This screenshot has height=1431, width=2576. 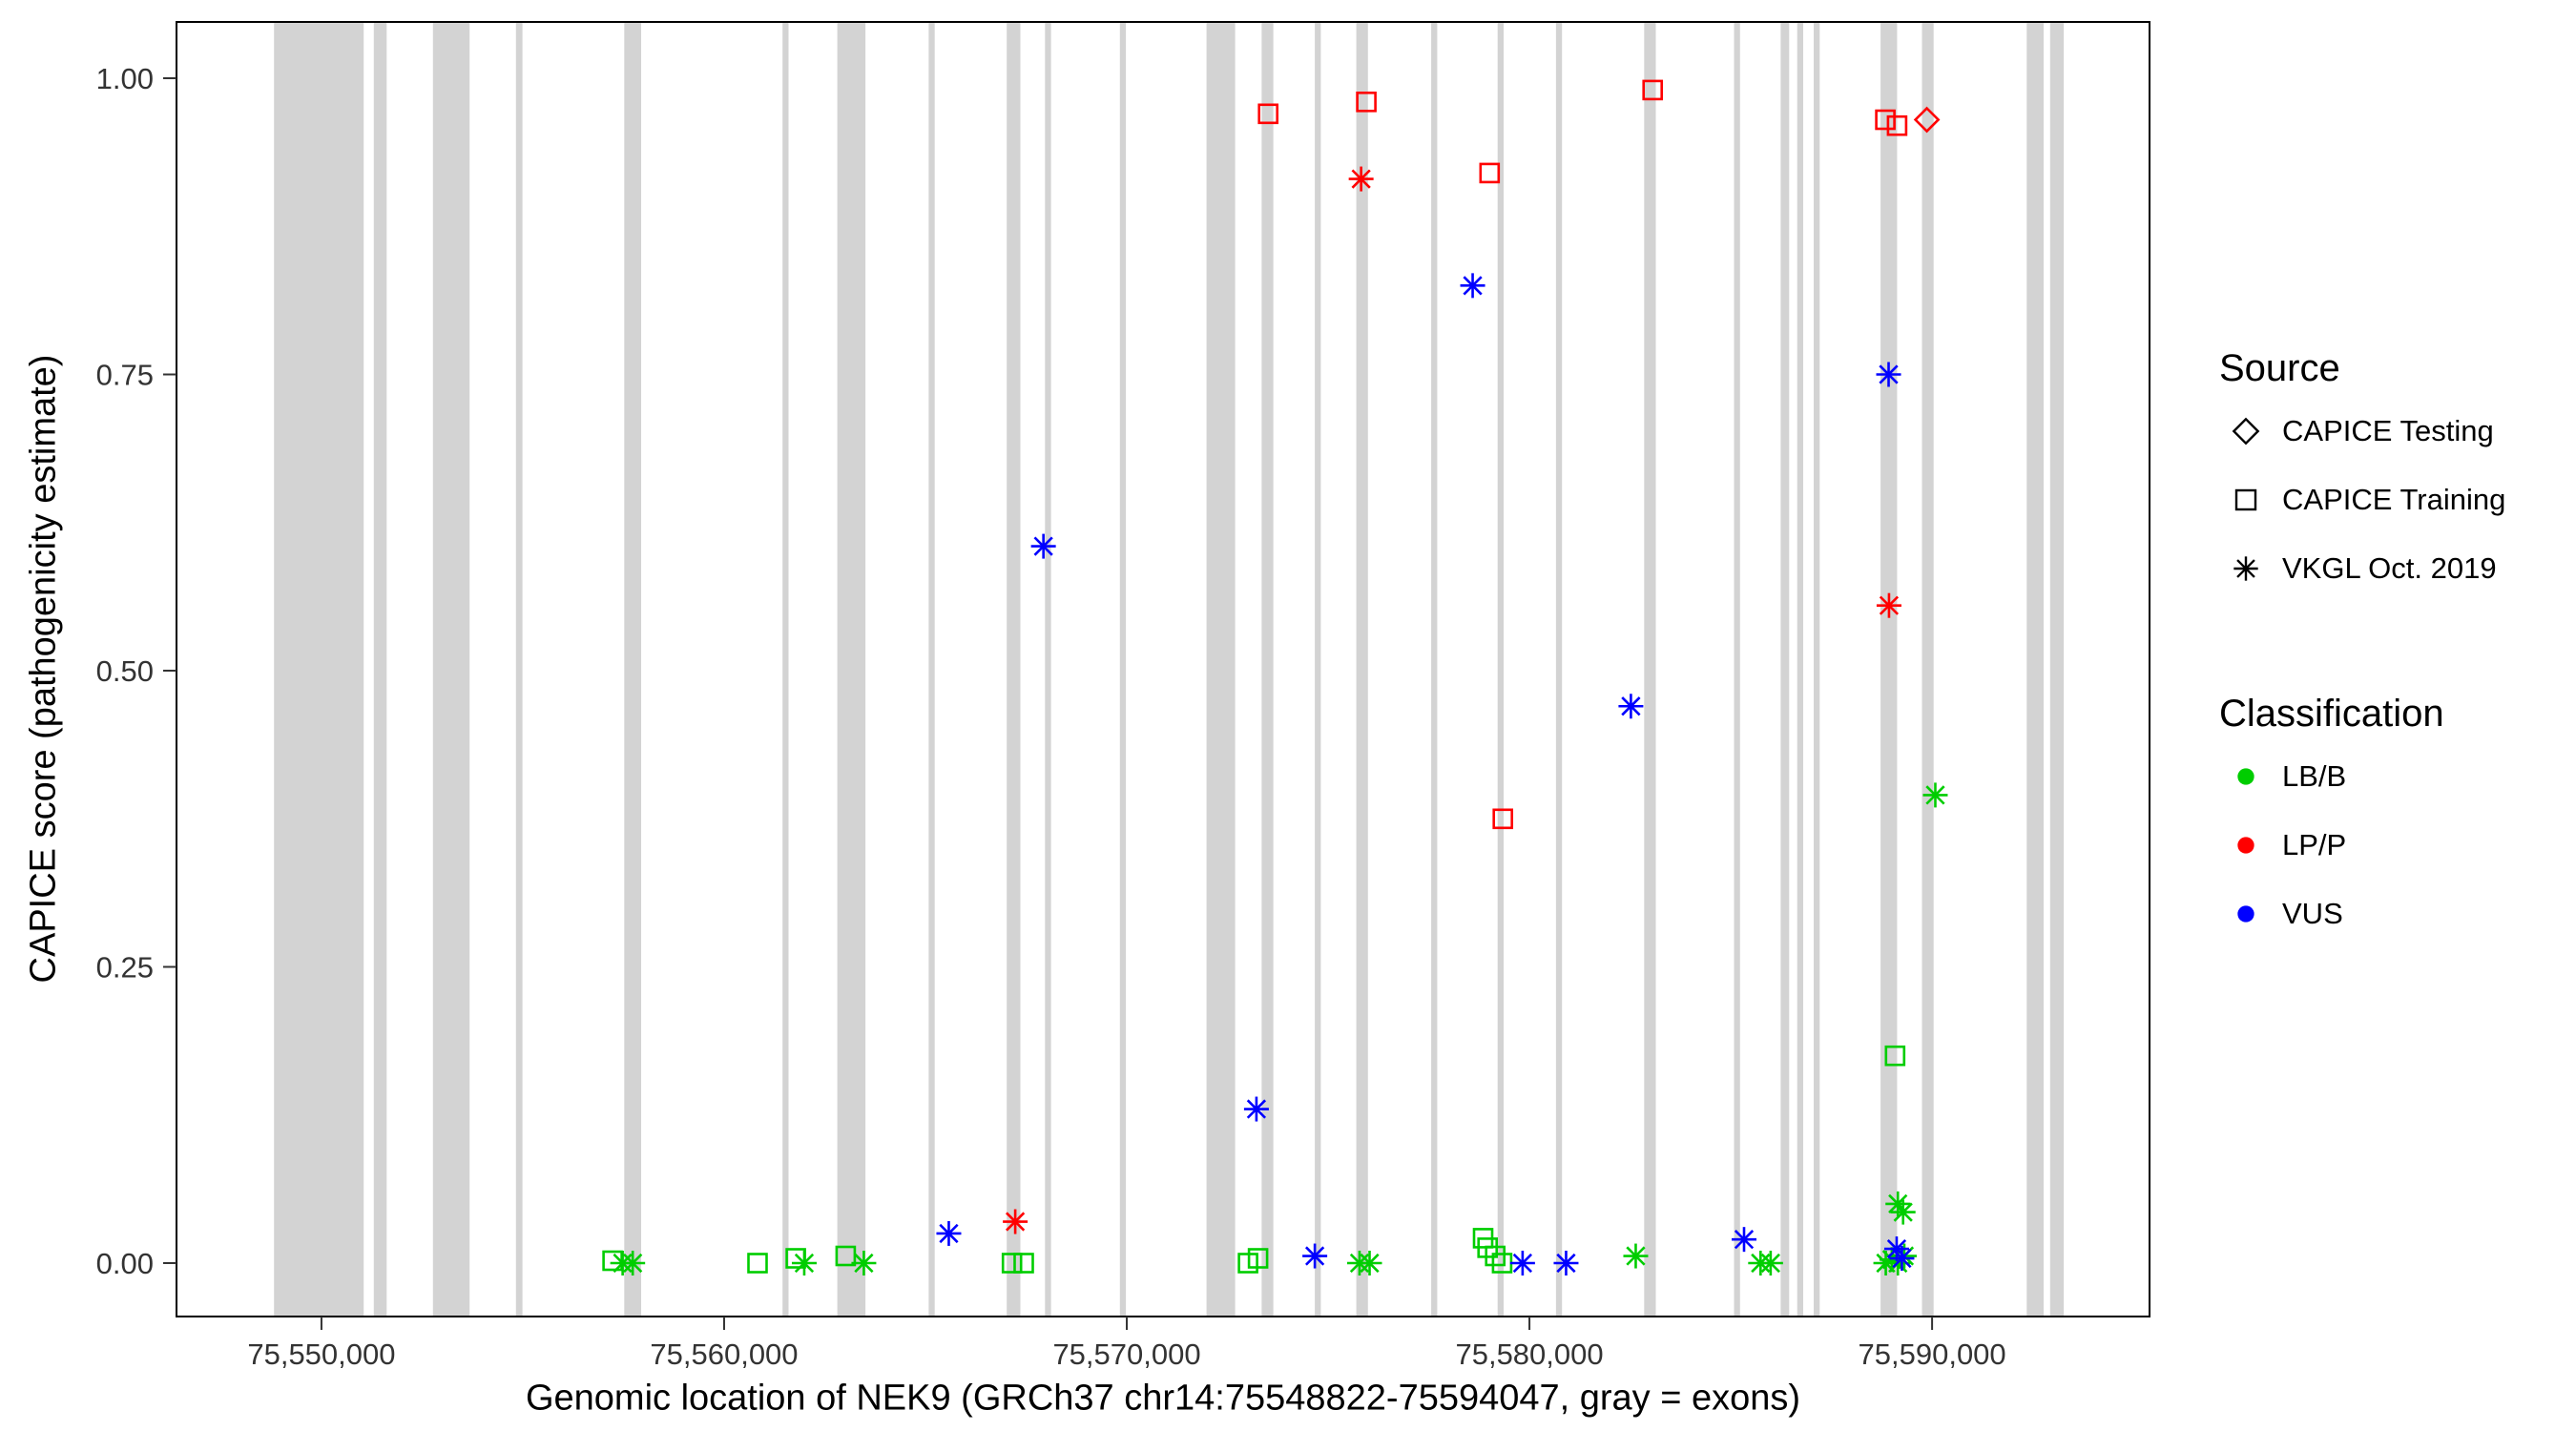 What do you see at coordinates (2245, 914) in the screenshot?
I see `blue-dot-icon` at bounding box center [2245, 914].